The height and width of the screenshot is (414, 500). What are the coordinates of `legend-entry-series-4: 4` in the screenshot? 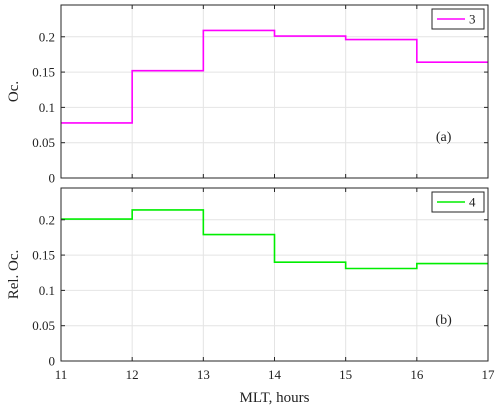 It's located at (472, 202).